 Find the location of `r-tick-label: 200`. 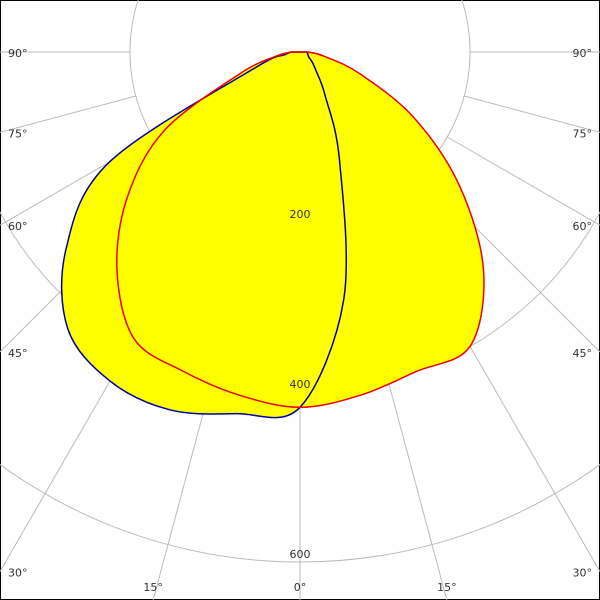

r-tick-label: 200 is located at coordinates (300, 214).